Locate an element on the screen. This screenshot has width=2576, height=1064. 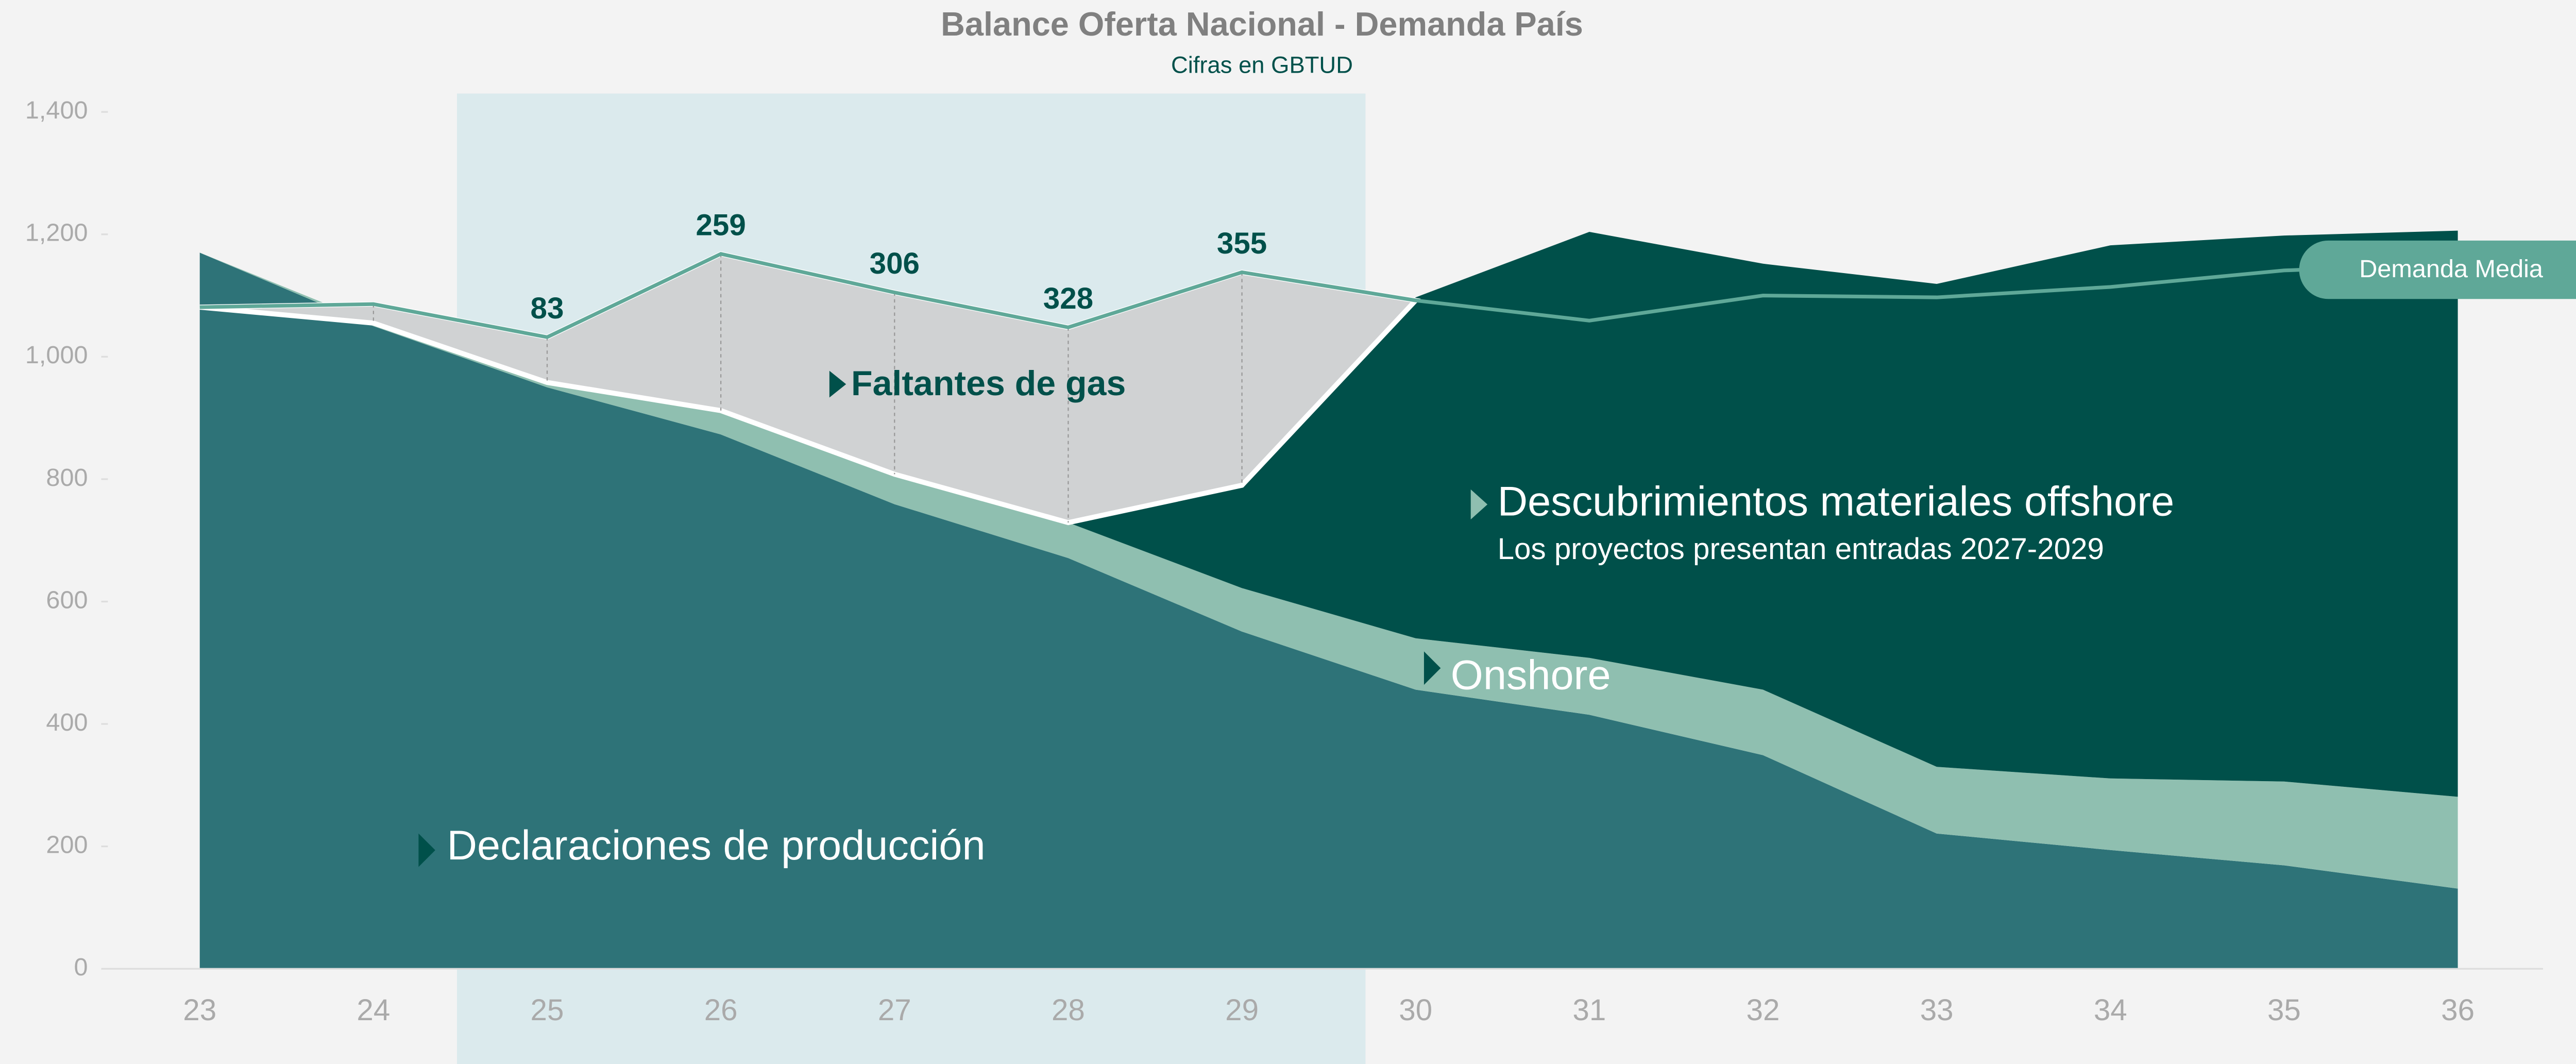
y-tick-label: 1,000 is located at coordinates (56, 355).